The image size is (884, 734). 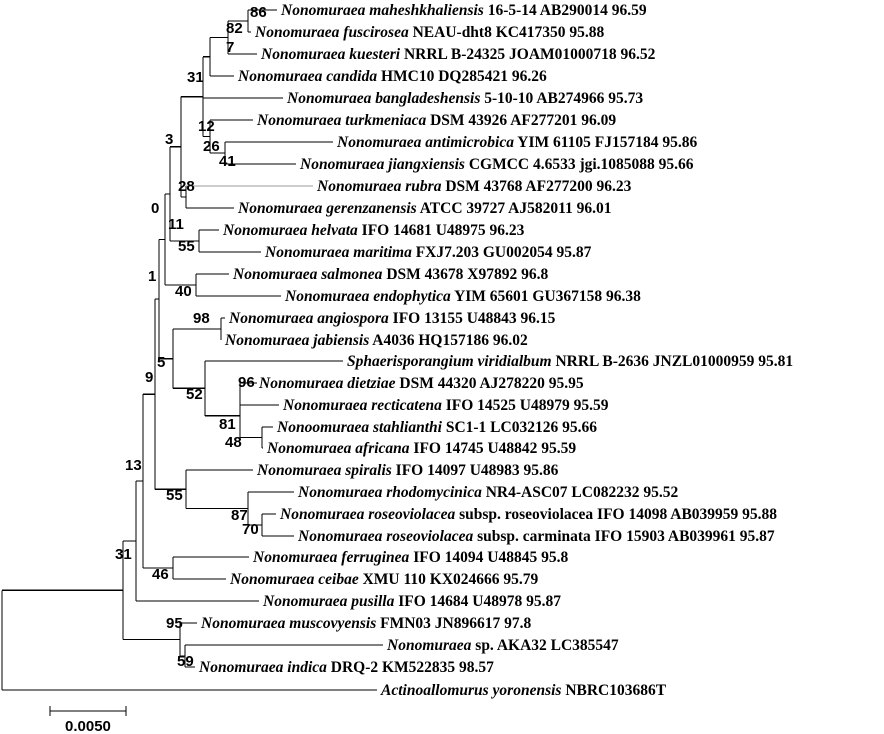 I want to click on taxon-species: Nonomuraea helvata, so click(x=290, y=230).